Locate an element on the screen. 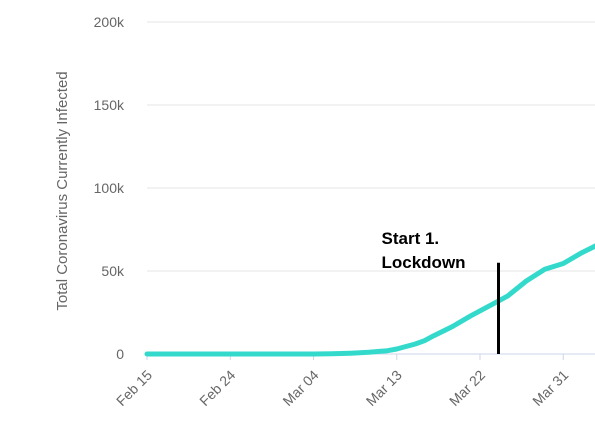 The image size is (595, 437). y-axis-title: Total Coronavirus Currently Infected is located at coordinates (62, 190).